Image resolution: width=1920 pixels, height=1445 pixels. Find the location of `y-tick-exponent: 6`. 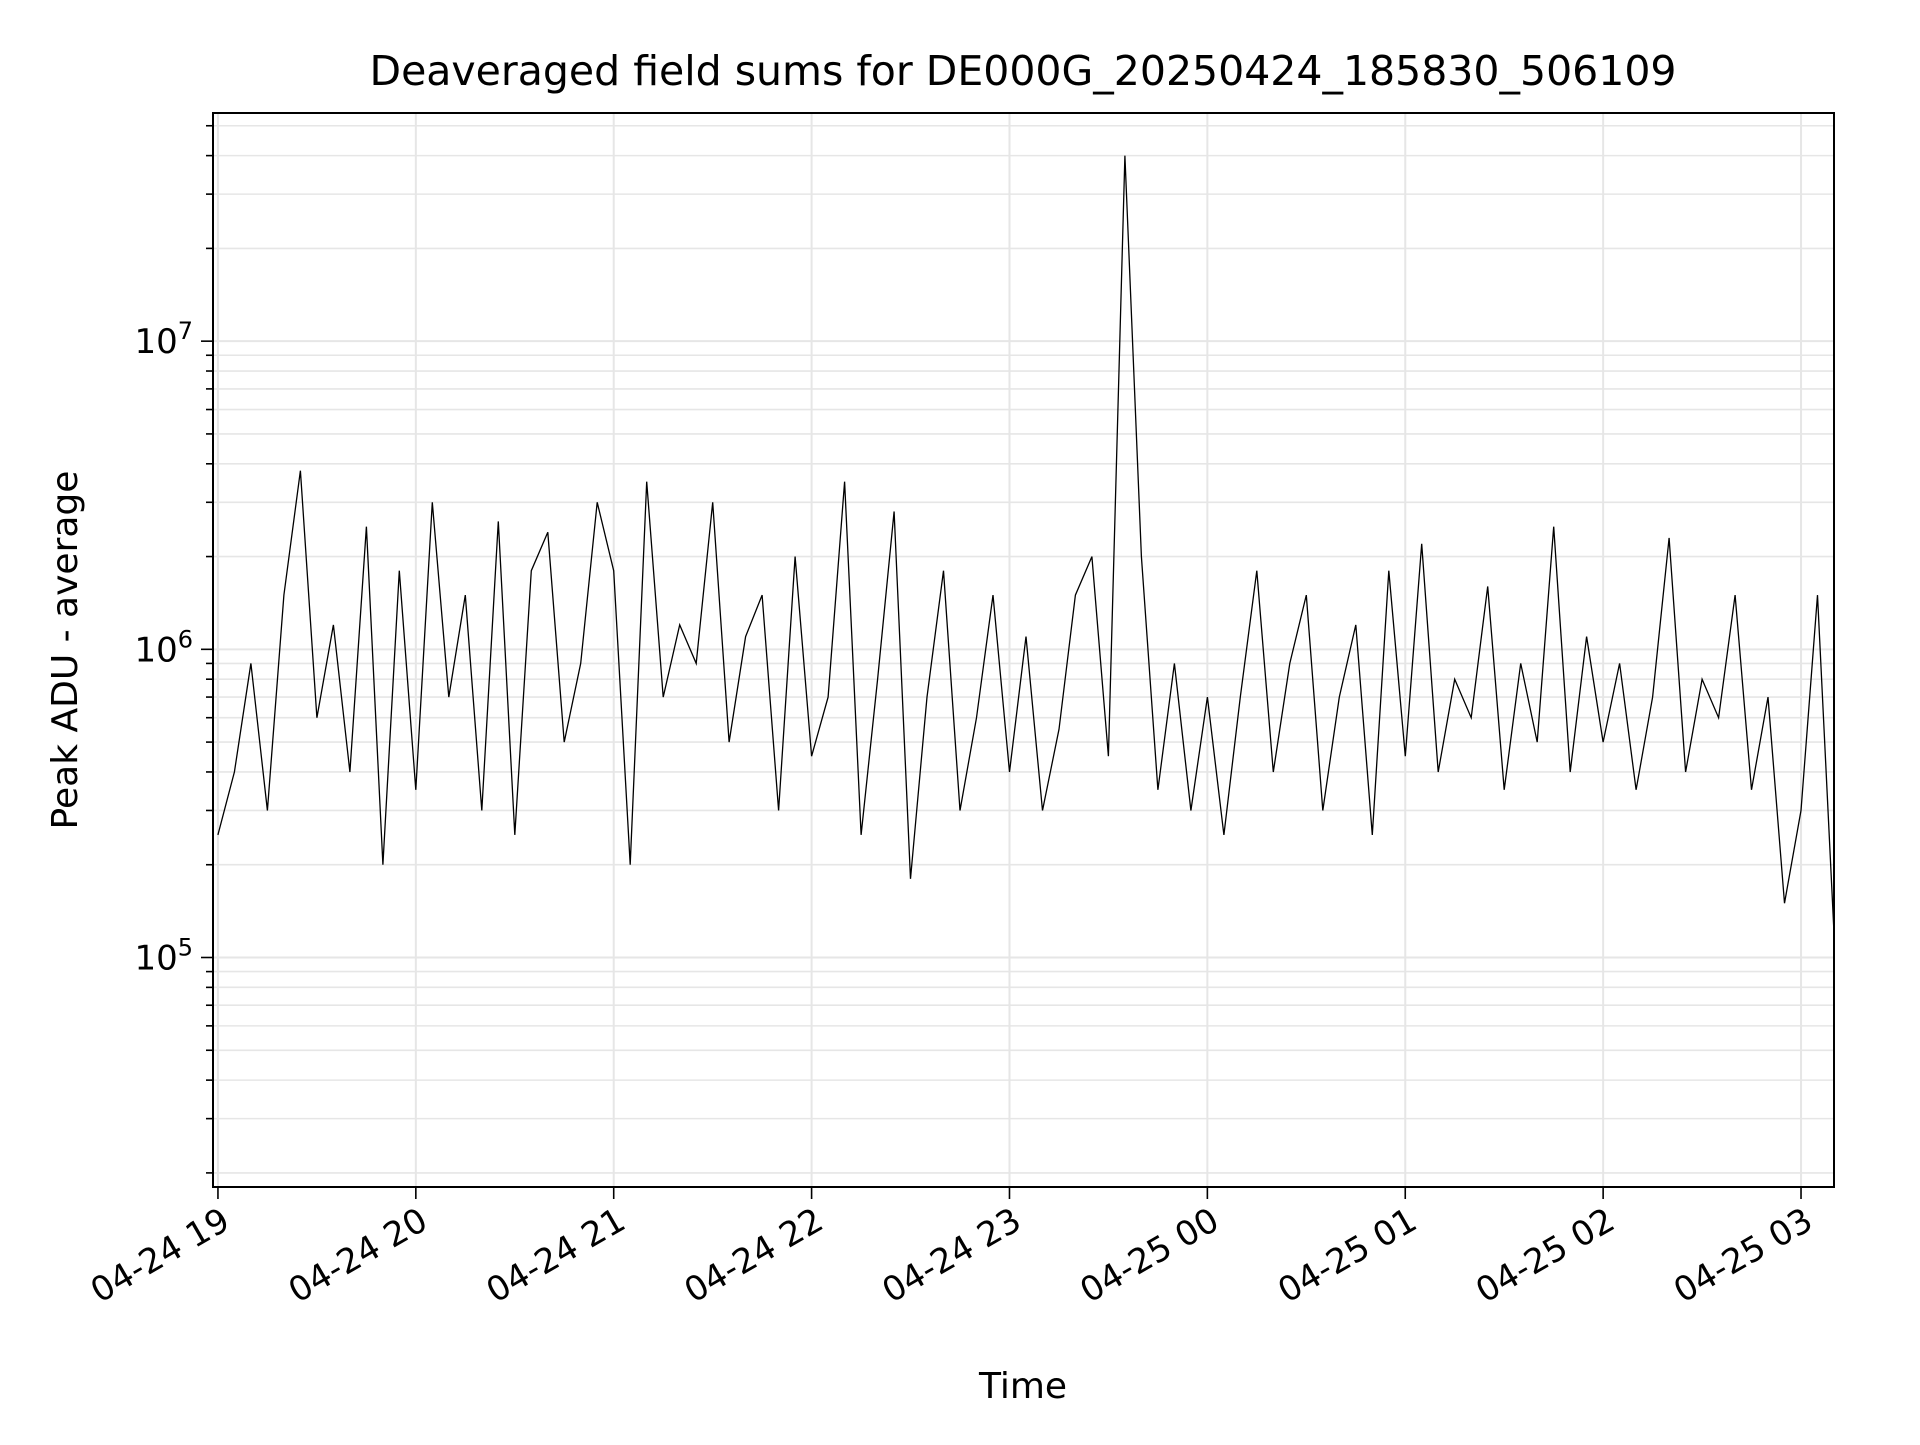

y-tick-exponent: 6 is located at coordinates (185, 639).